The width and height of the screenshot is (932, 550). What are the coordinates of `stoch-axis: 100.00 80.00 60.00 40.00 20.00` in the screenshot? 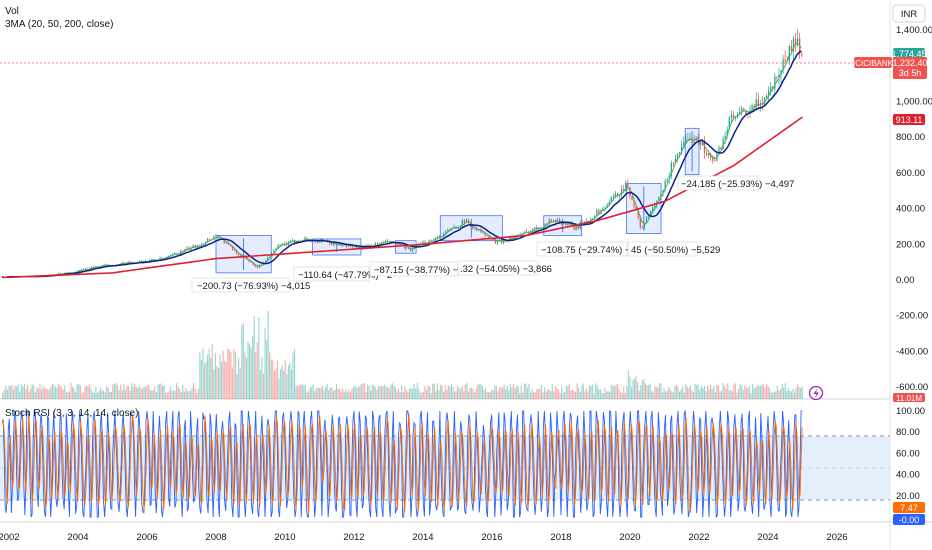 It's located at (910, 454).